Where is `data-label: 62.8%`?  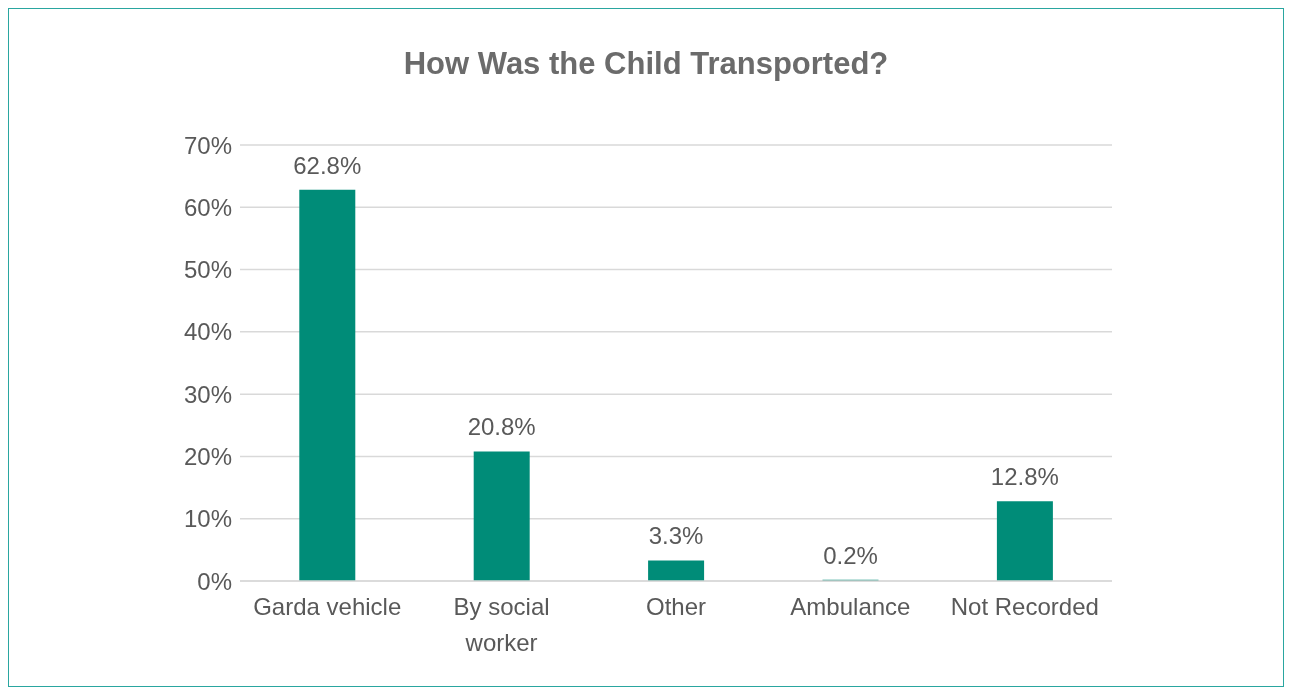 data-label: 62.8% is located at coordinates (327, 165).